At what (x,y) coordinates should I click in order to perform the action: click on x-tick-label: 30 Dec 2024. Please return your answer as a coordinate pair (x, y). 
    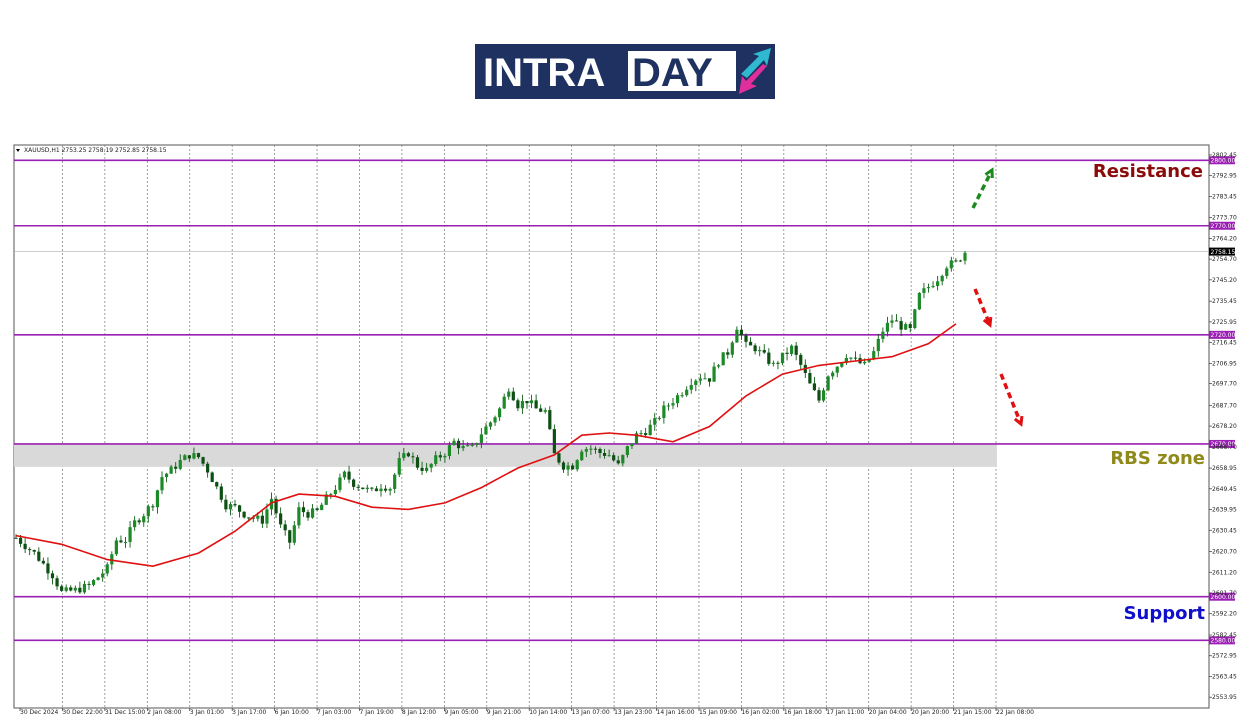
    Looking at the image, I should click on (39, 712).